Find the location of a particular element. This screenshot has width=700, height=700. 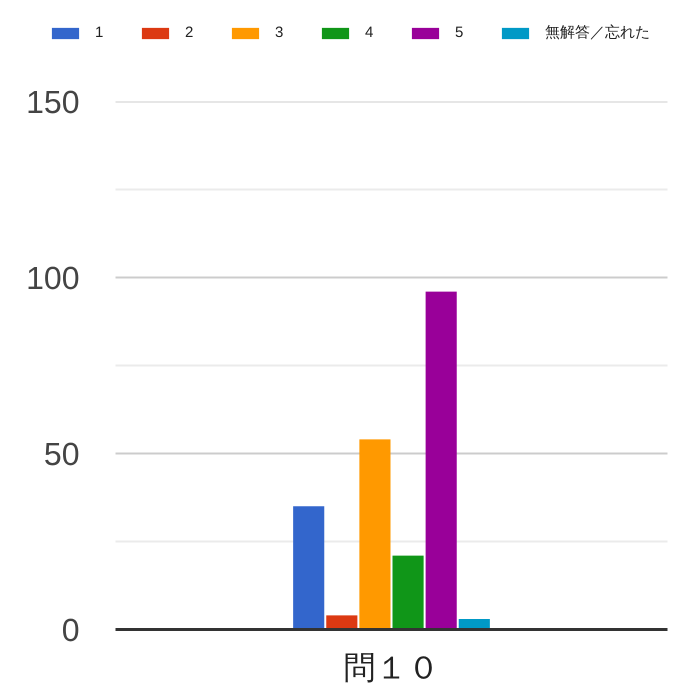

legend-label: 4 is located at coordinates (369, 32).